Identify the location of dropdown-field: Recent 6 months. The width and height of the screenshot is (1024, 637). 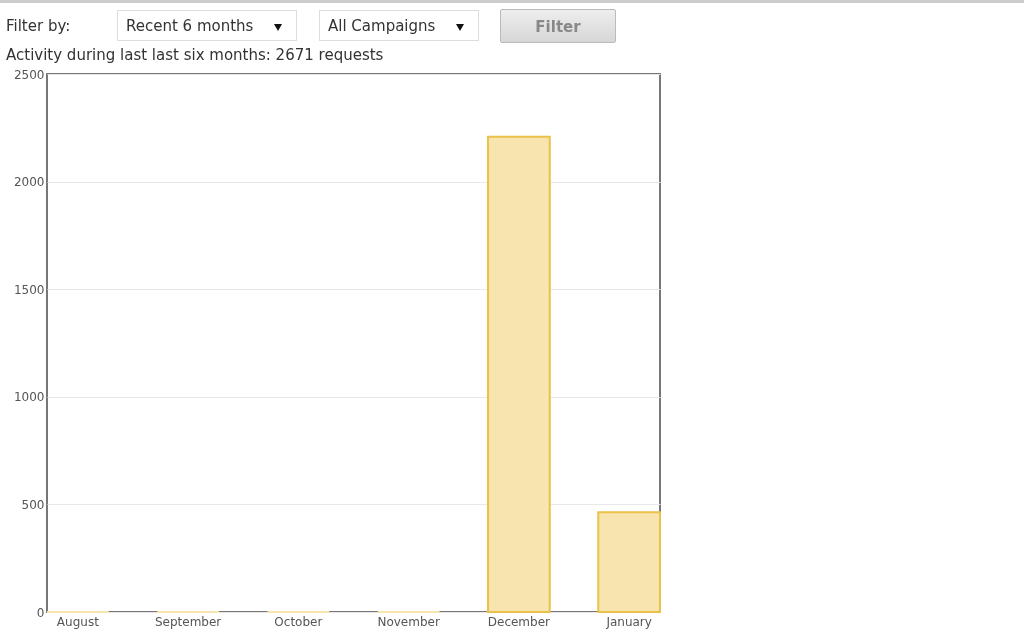
(207, 25).